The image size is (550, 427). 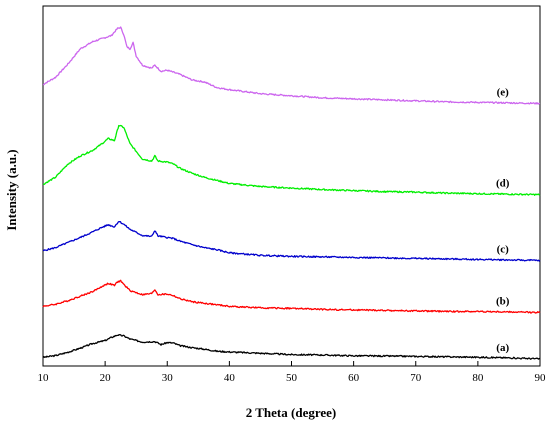 I want to click on x-tick-label: 90, so click(x=541, y=378).